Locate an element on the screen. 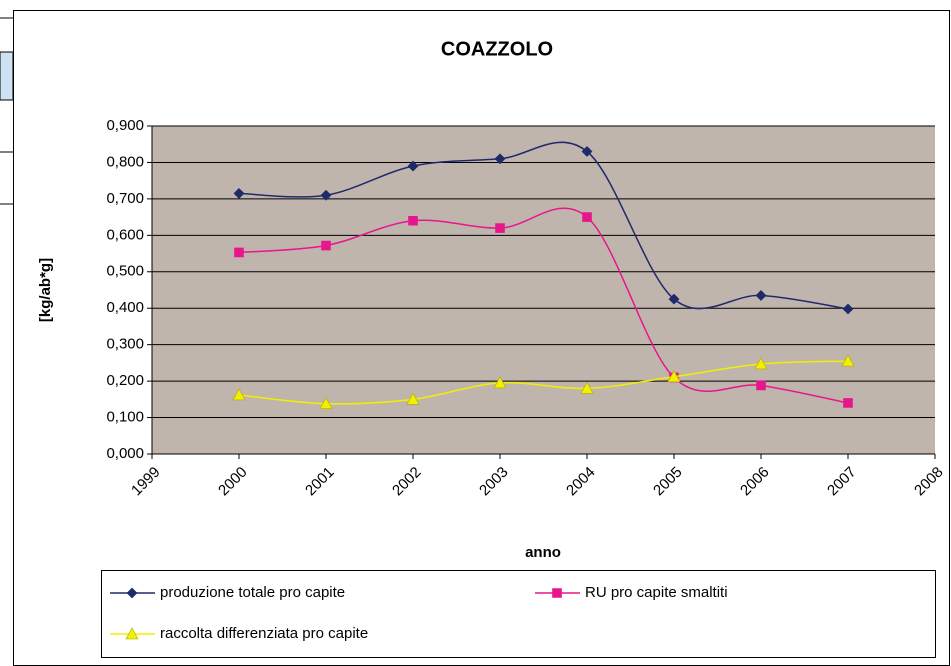 The image size is (951, 666). y-tick-label: 0,400 is located at coordinates (125, 307).